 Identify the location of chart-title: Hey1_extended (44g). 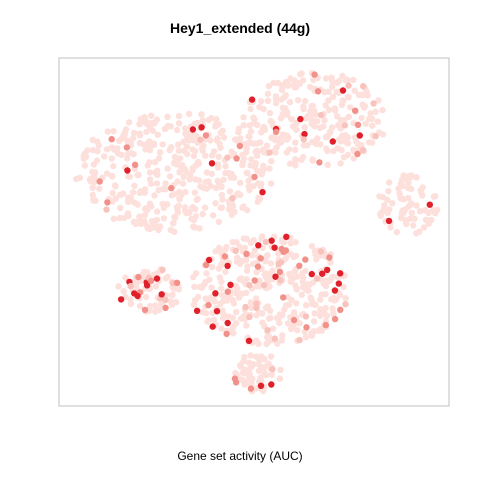
(240, 28).